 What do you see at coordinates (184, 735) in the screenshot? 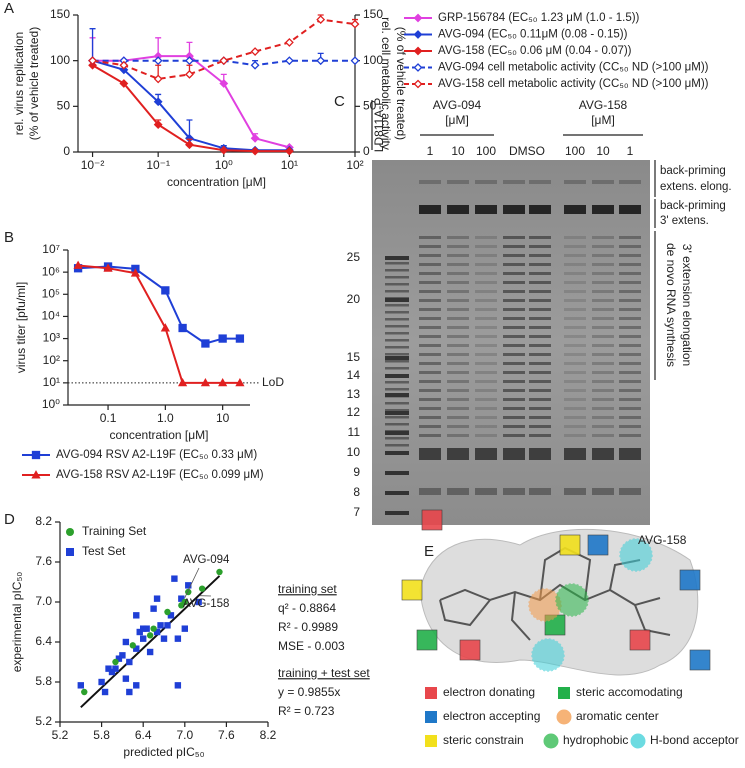
I see `x-tick-label: 7.0` at bounding box center [184, 735].